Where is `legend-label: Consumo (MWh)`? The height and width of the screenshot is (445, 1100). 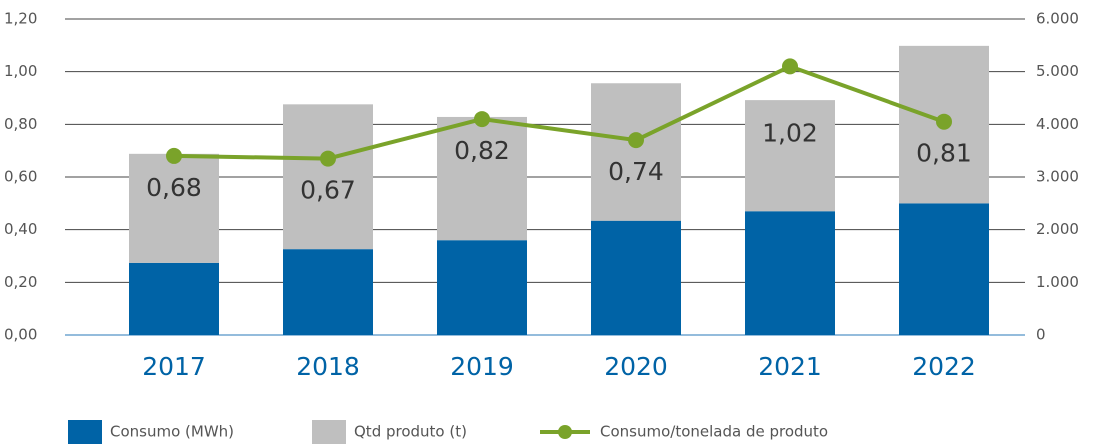 legend-label: Consumo (MWh) is located at coordinates (172, 432).